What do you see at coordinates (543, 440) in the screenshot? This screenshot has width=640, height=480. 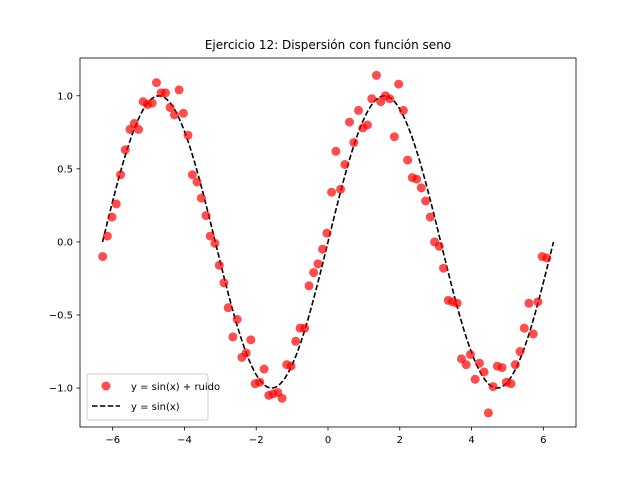 I see `x-tick-label: 6` at bounding box center [543, 440].